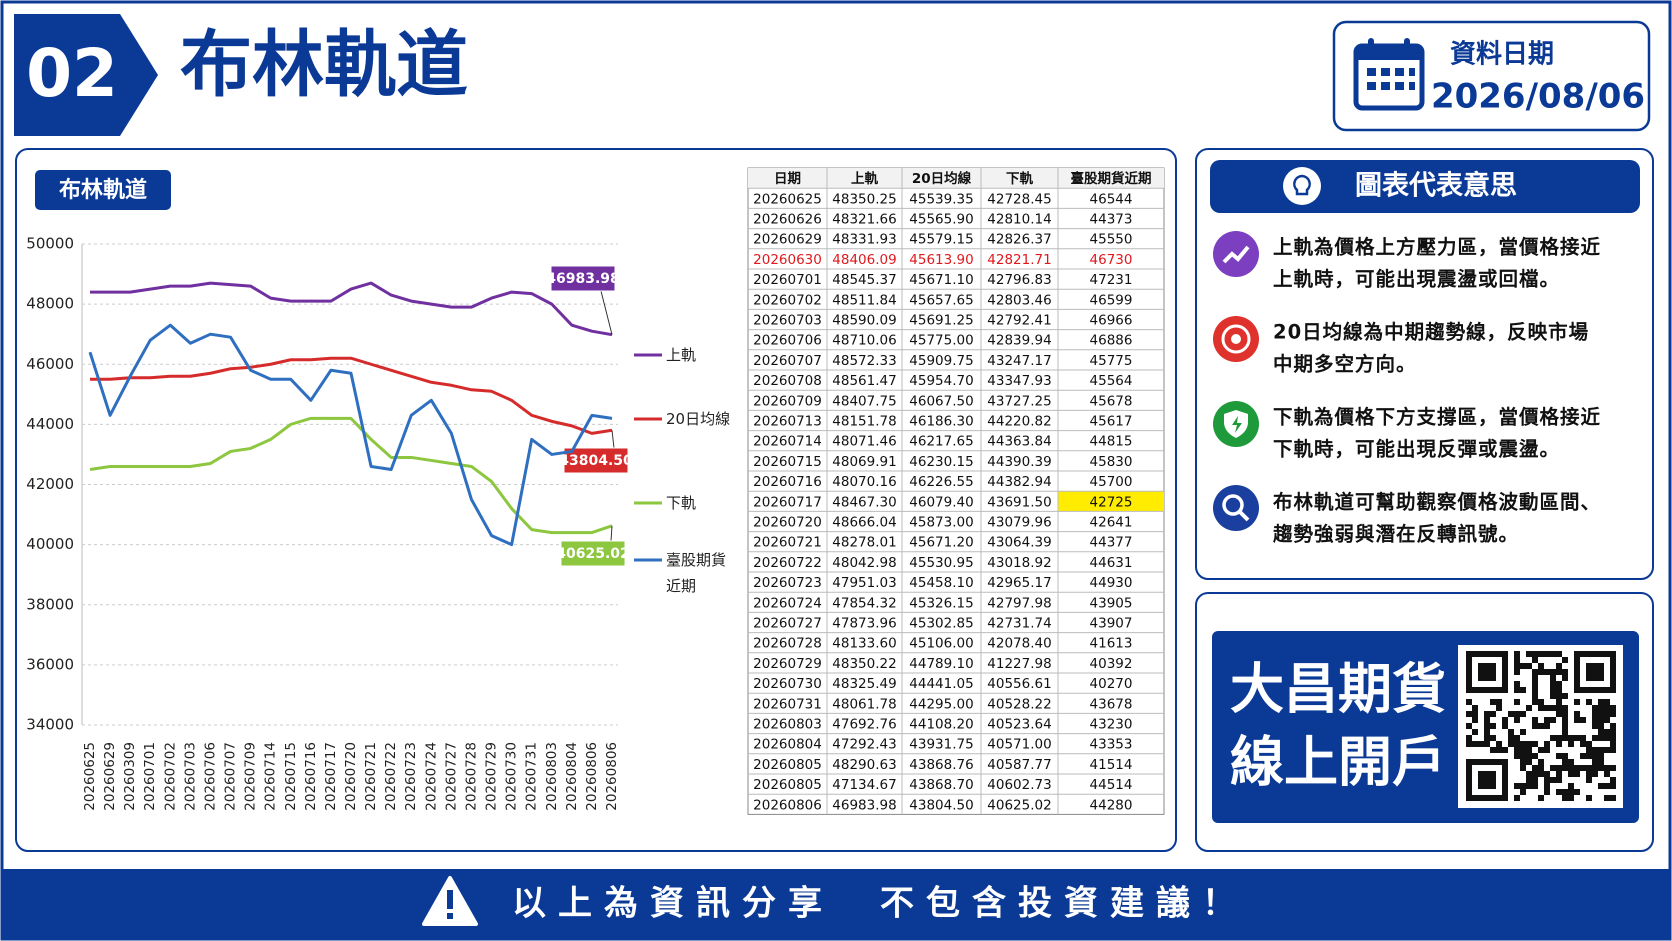  What do you see at coordinates (941, 644) in the screenshot?
I see `table-cell: 45106.00` at bounding box center [941, 644].